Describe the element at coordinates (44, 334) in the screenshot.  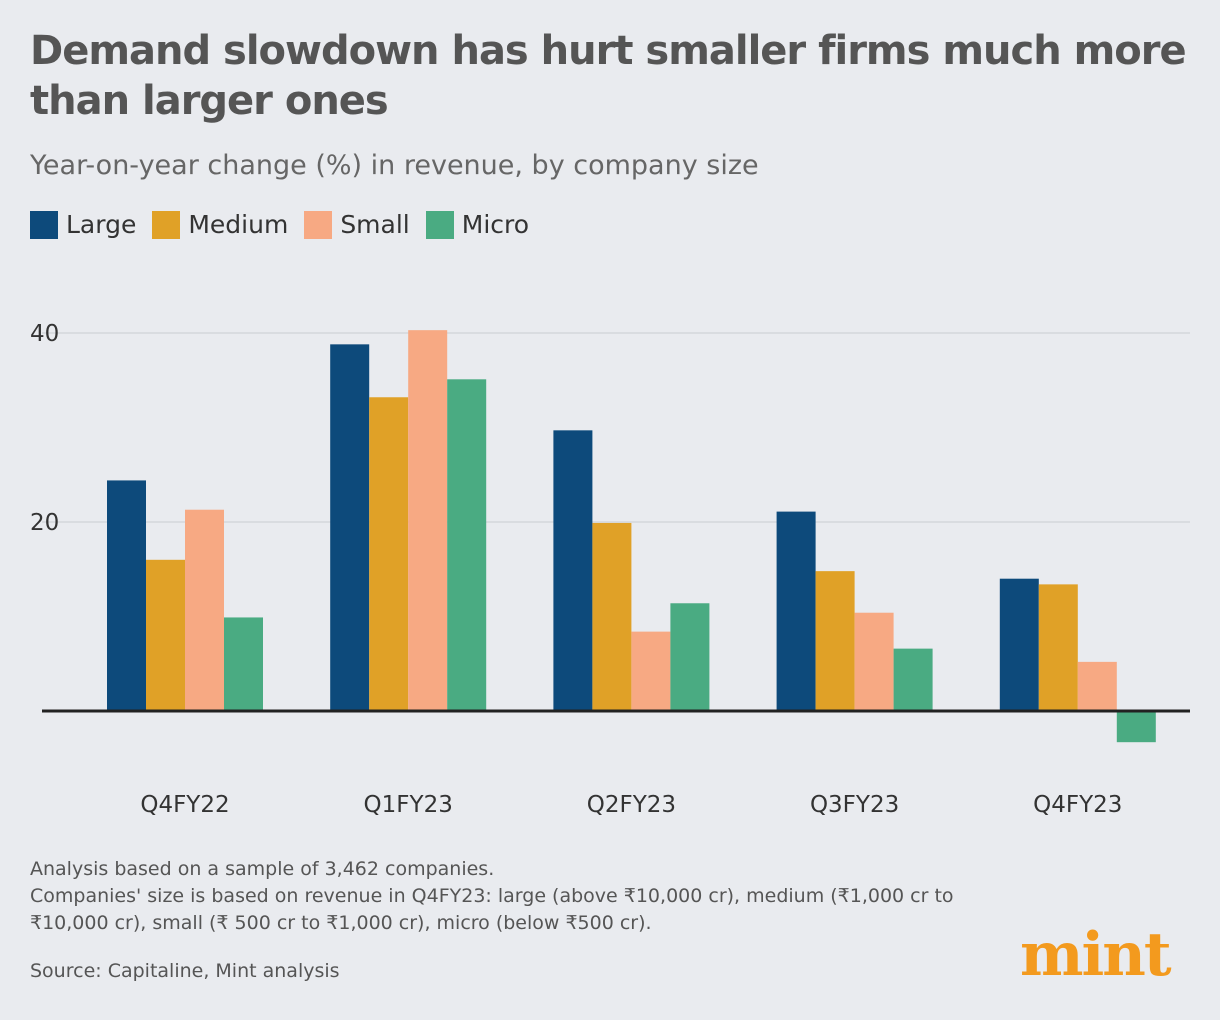
I see `y-tick-label: 40` at that location.